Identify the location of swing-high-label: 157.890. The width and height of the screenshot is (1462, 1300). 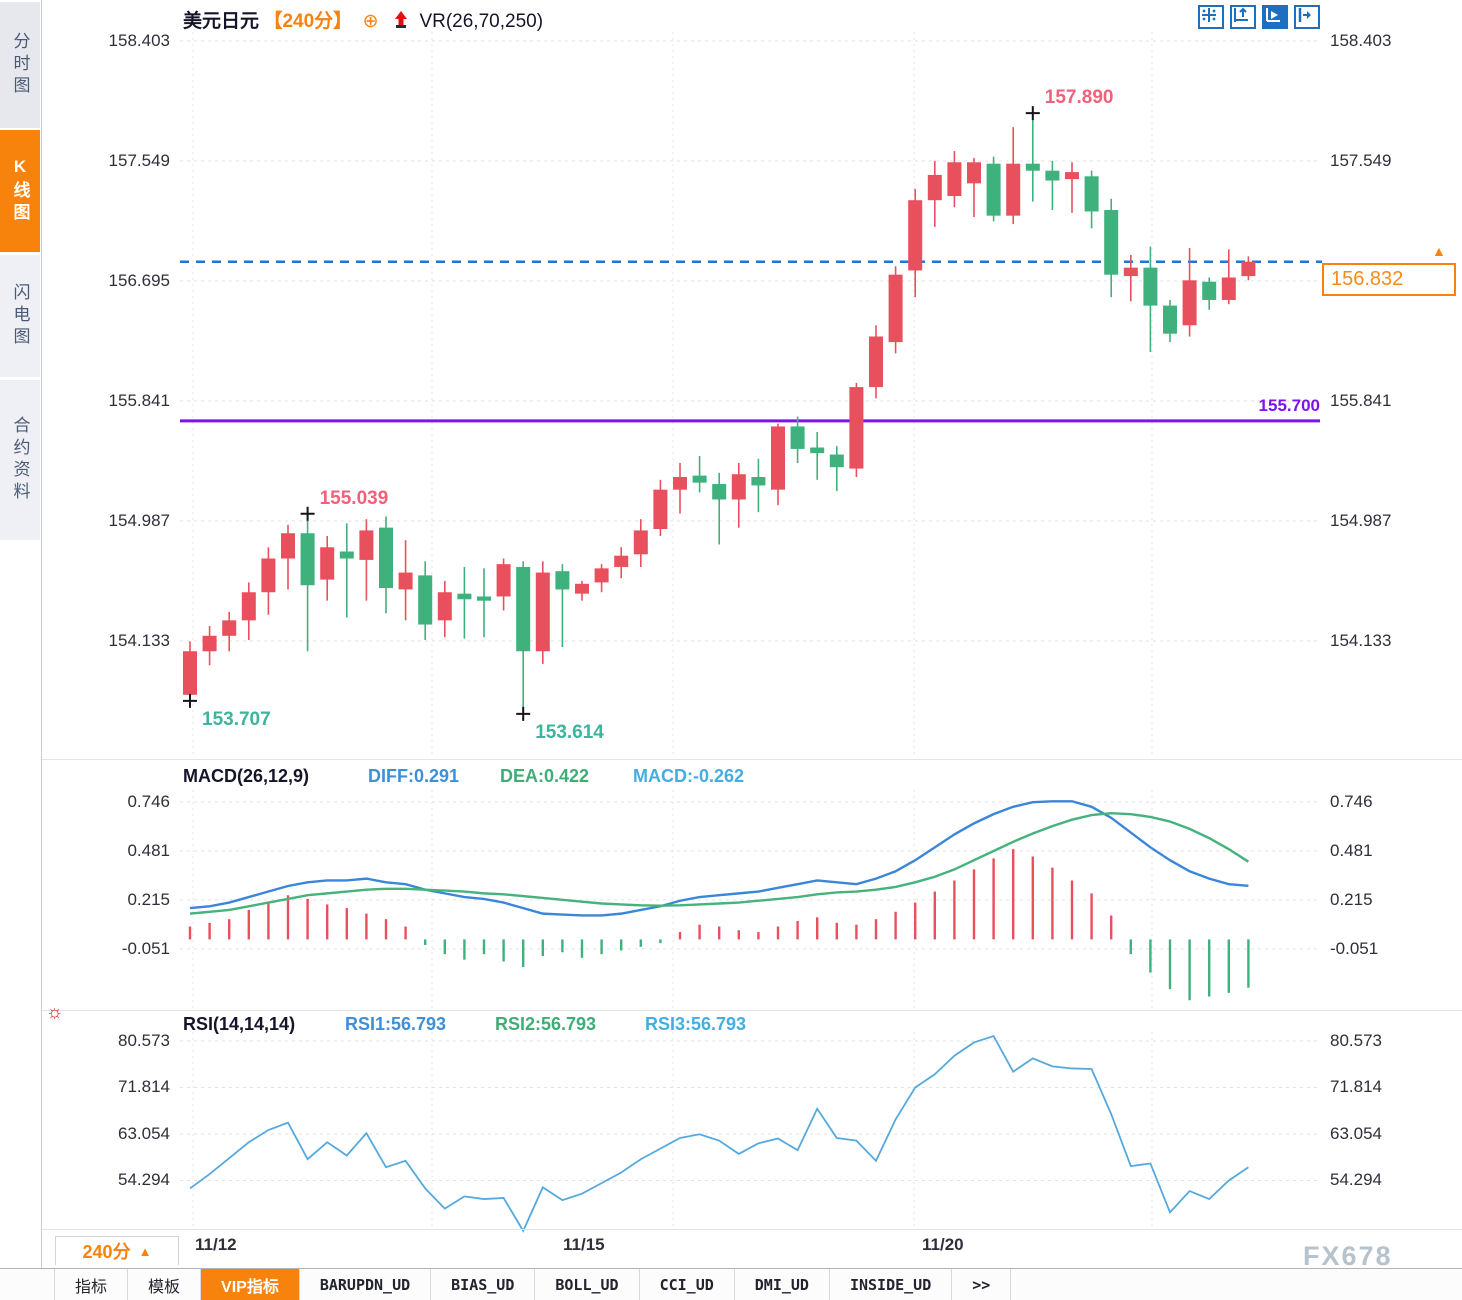
(1079, 98).